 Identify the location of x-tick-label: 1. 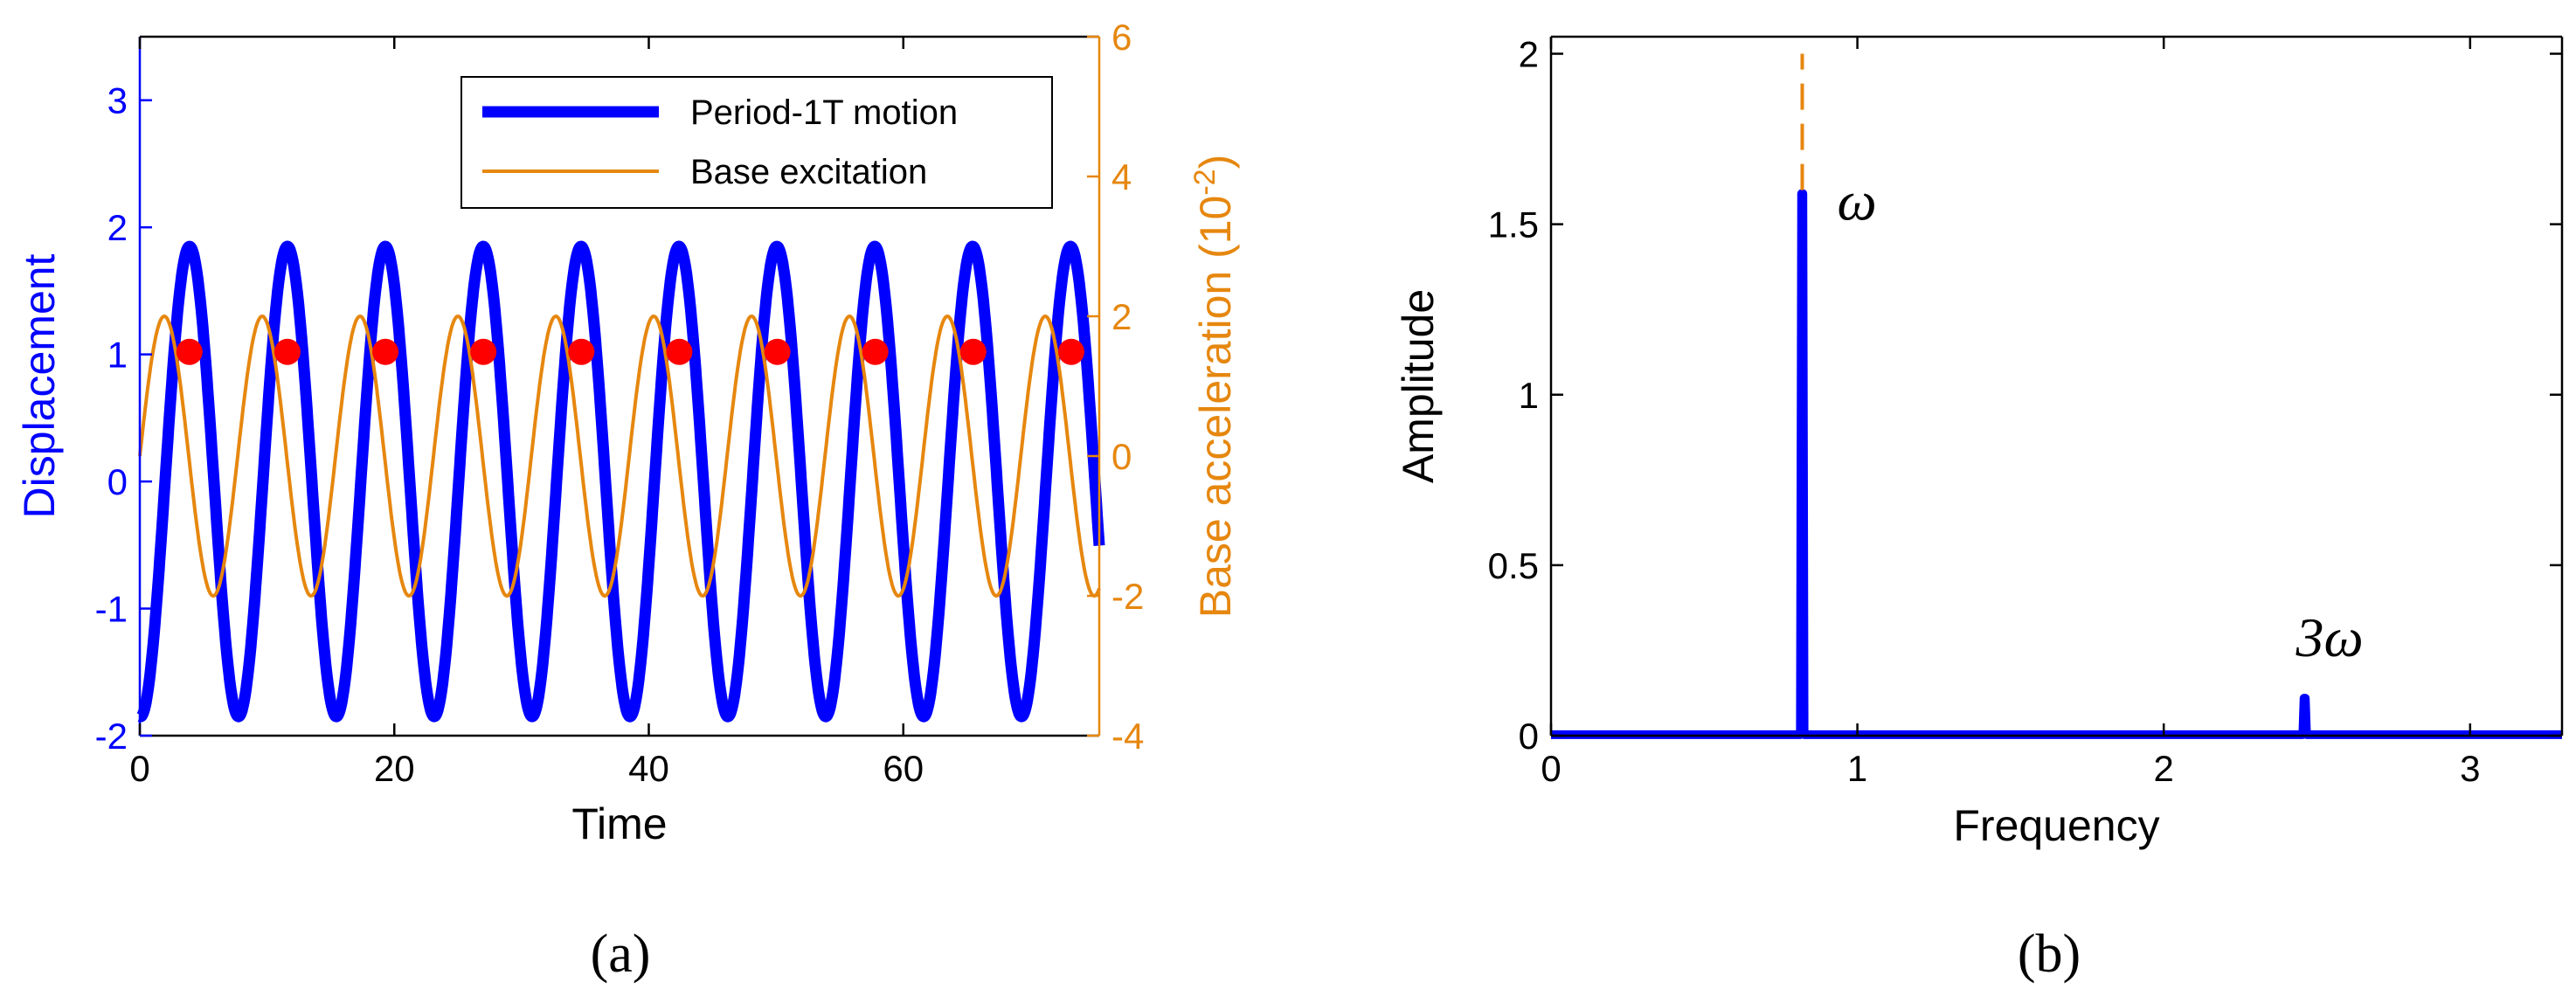
(1857, 768).